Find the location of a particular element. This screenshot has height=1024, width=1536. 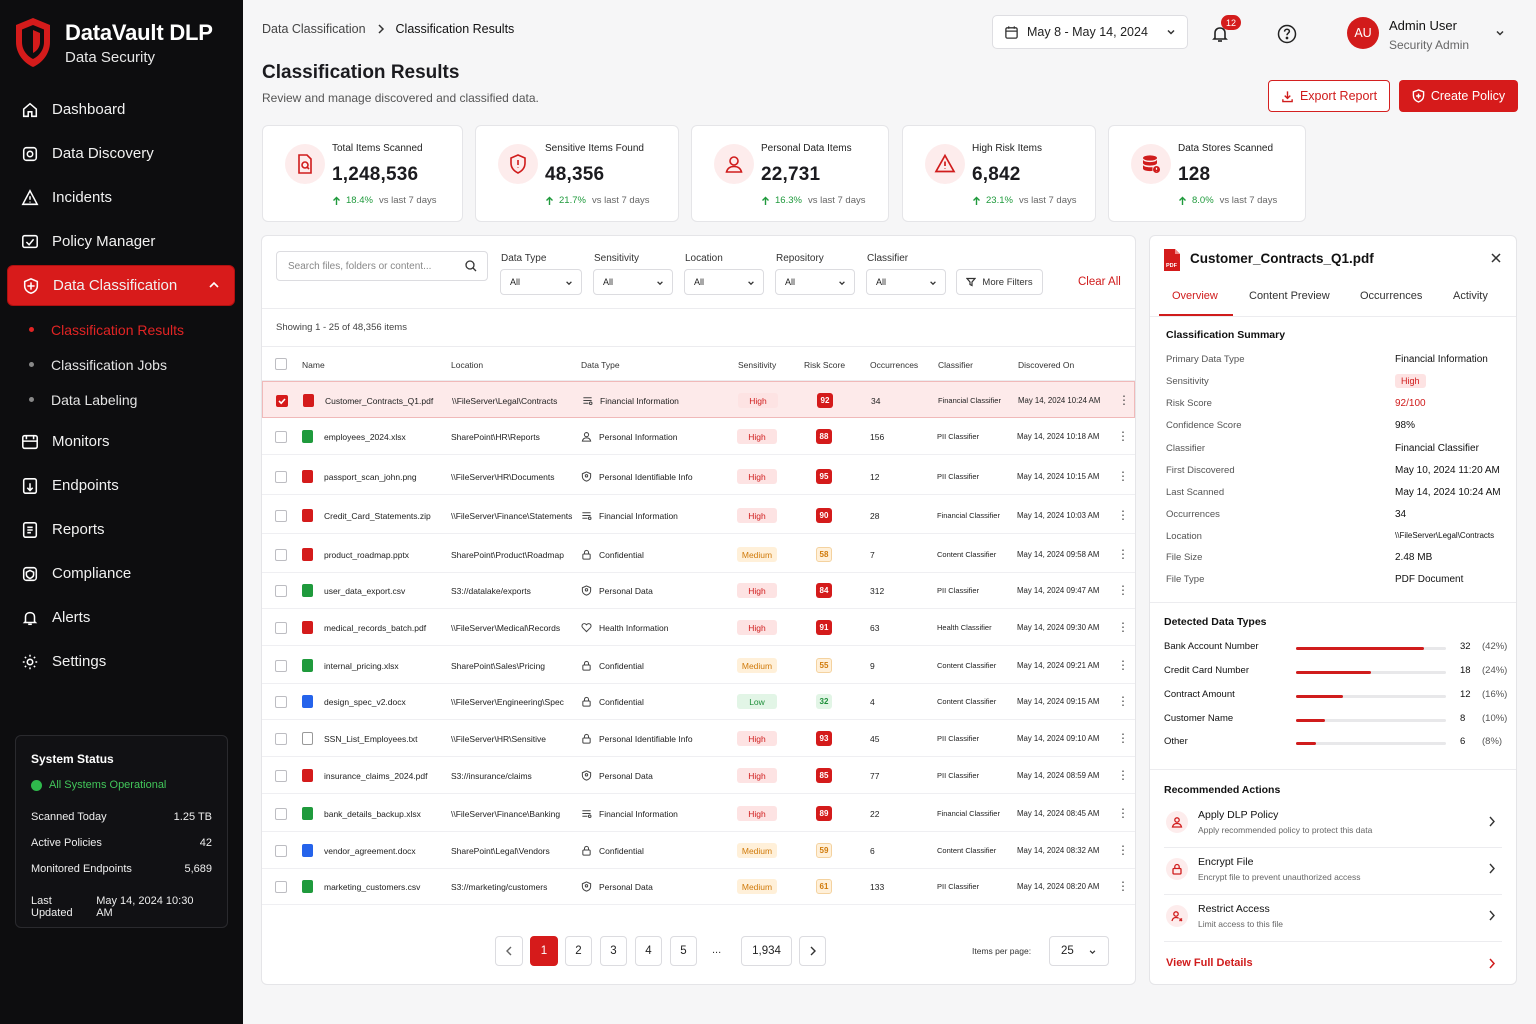

nav-alerts: Alerts is located at coordinates (121, 617).